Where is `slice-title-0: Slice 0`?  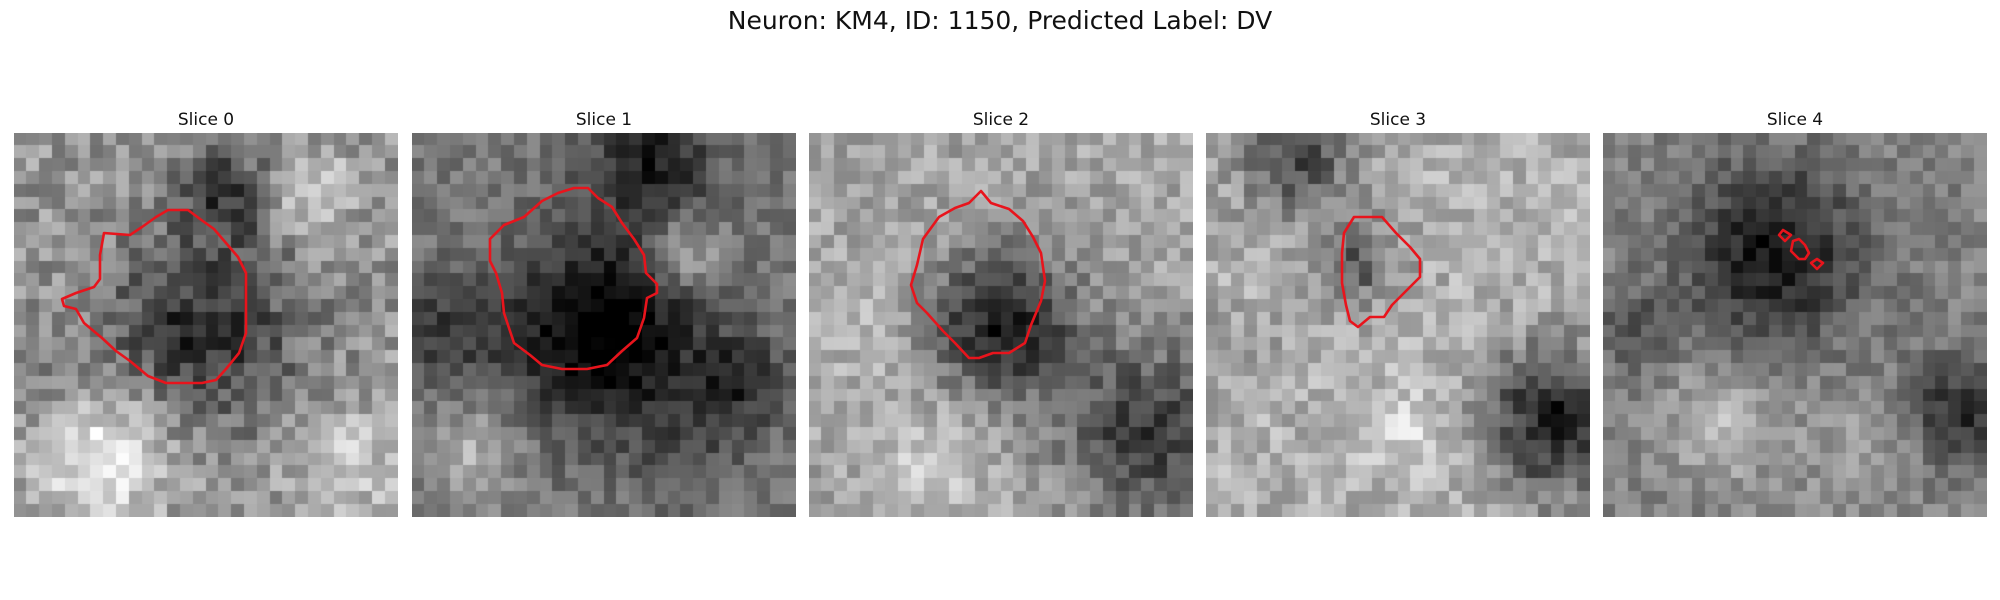 slice-title-0: Slice 0 is located at coordinates (206, 120).